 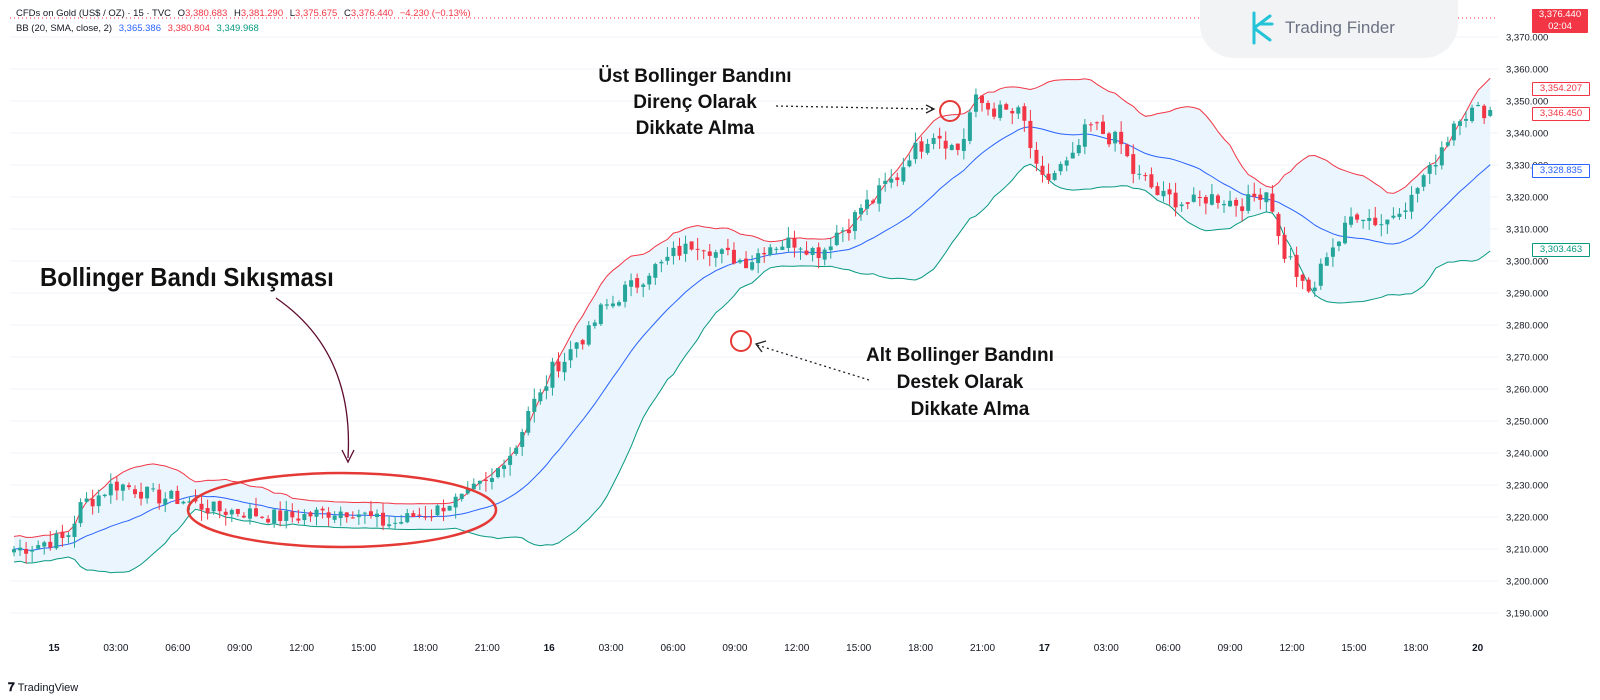 What do you see at coordinates (1527, 166) in the screenshot?
I see `price-tick-label: 3,330.000` at bounding box center [1527, 166].